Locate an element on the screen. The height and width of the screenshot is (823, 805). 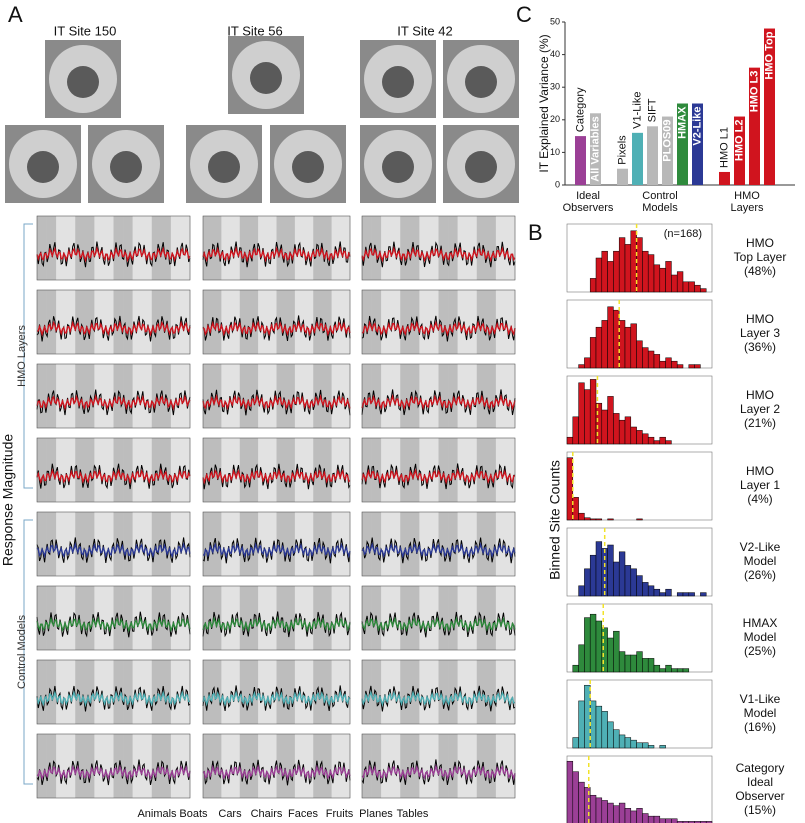
y-axis-label: Response Magnitude is located at coordinates (8, 500).